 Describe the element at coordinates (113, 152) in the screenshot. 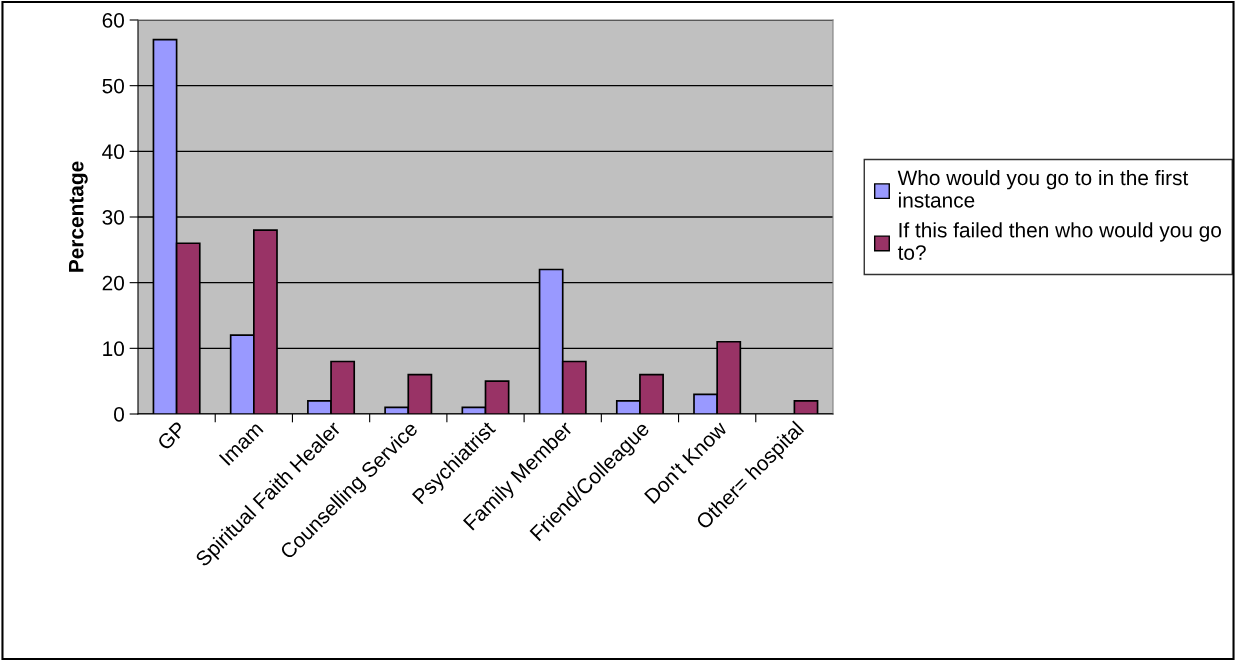

I see `y-tick-label: 40` at that location.